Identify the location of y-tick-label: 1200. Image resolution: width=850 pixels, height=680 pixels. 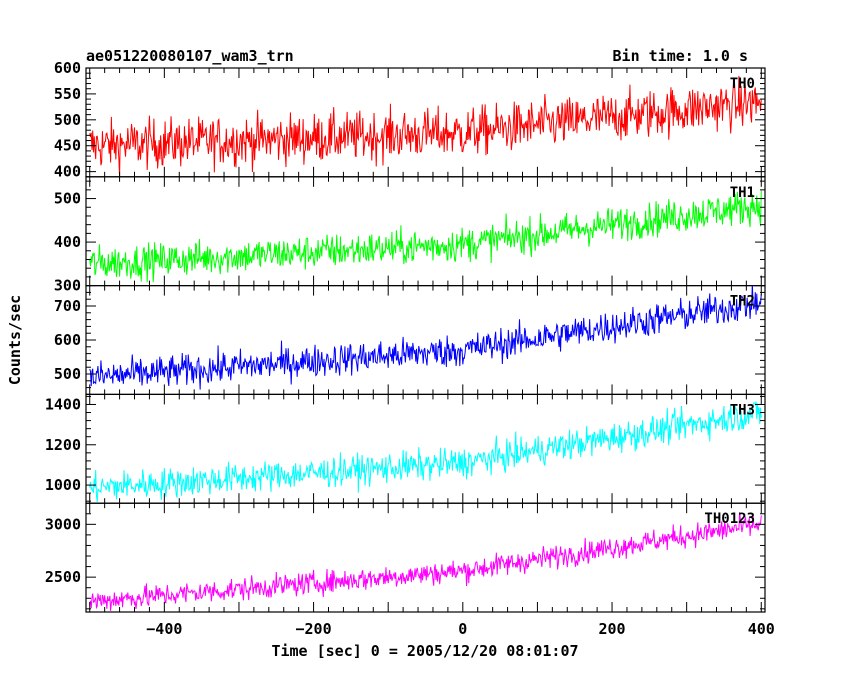
(63, 445).